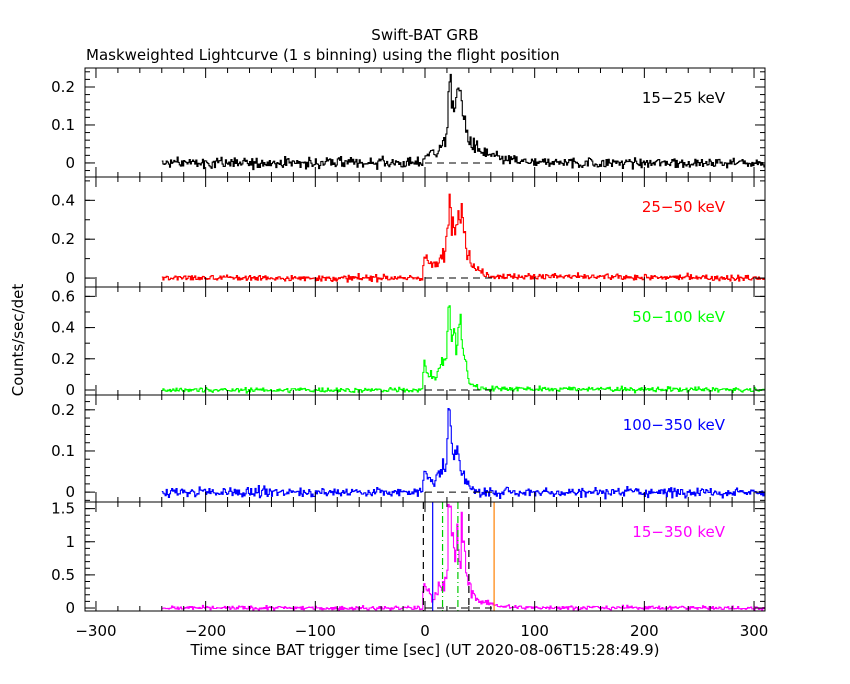 Image resolution: width=850 pixels, height=684 pixels. What do you see at coordinates (63, 509) in the screenshot?
I see `y-tick-label: 1.5` at bounding box center [63, 509].